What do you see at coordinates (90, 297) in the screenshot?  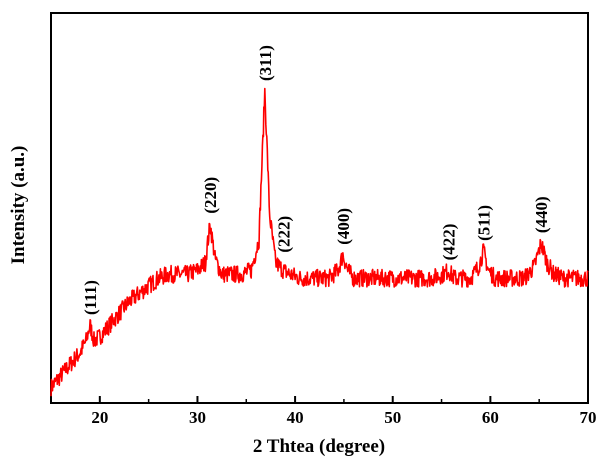 I see `peak-label: (111)` at bounding box center [90, 297].